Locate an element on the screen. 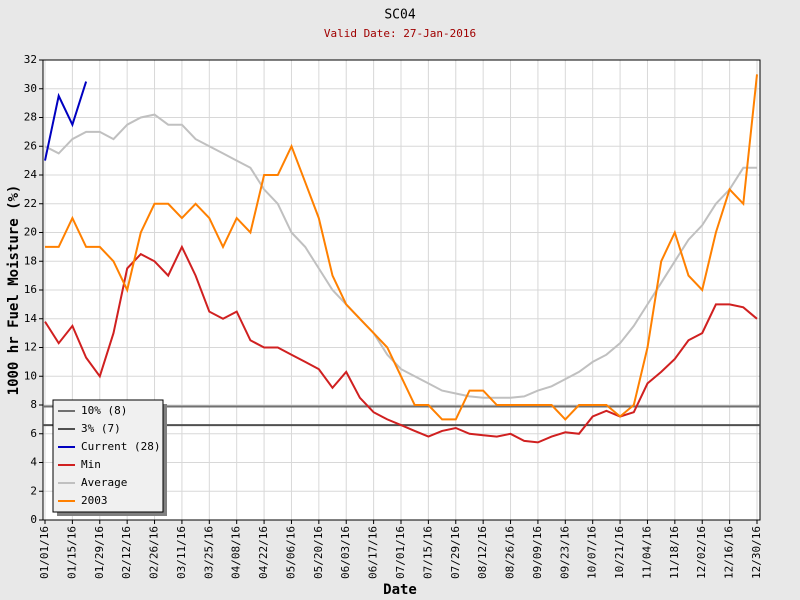 Image resolution: width=800 pixels, height=600 pixels. legend-label: 2003 is located at coordinates (94, 500).